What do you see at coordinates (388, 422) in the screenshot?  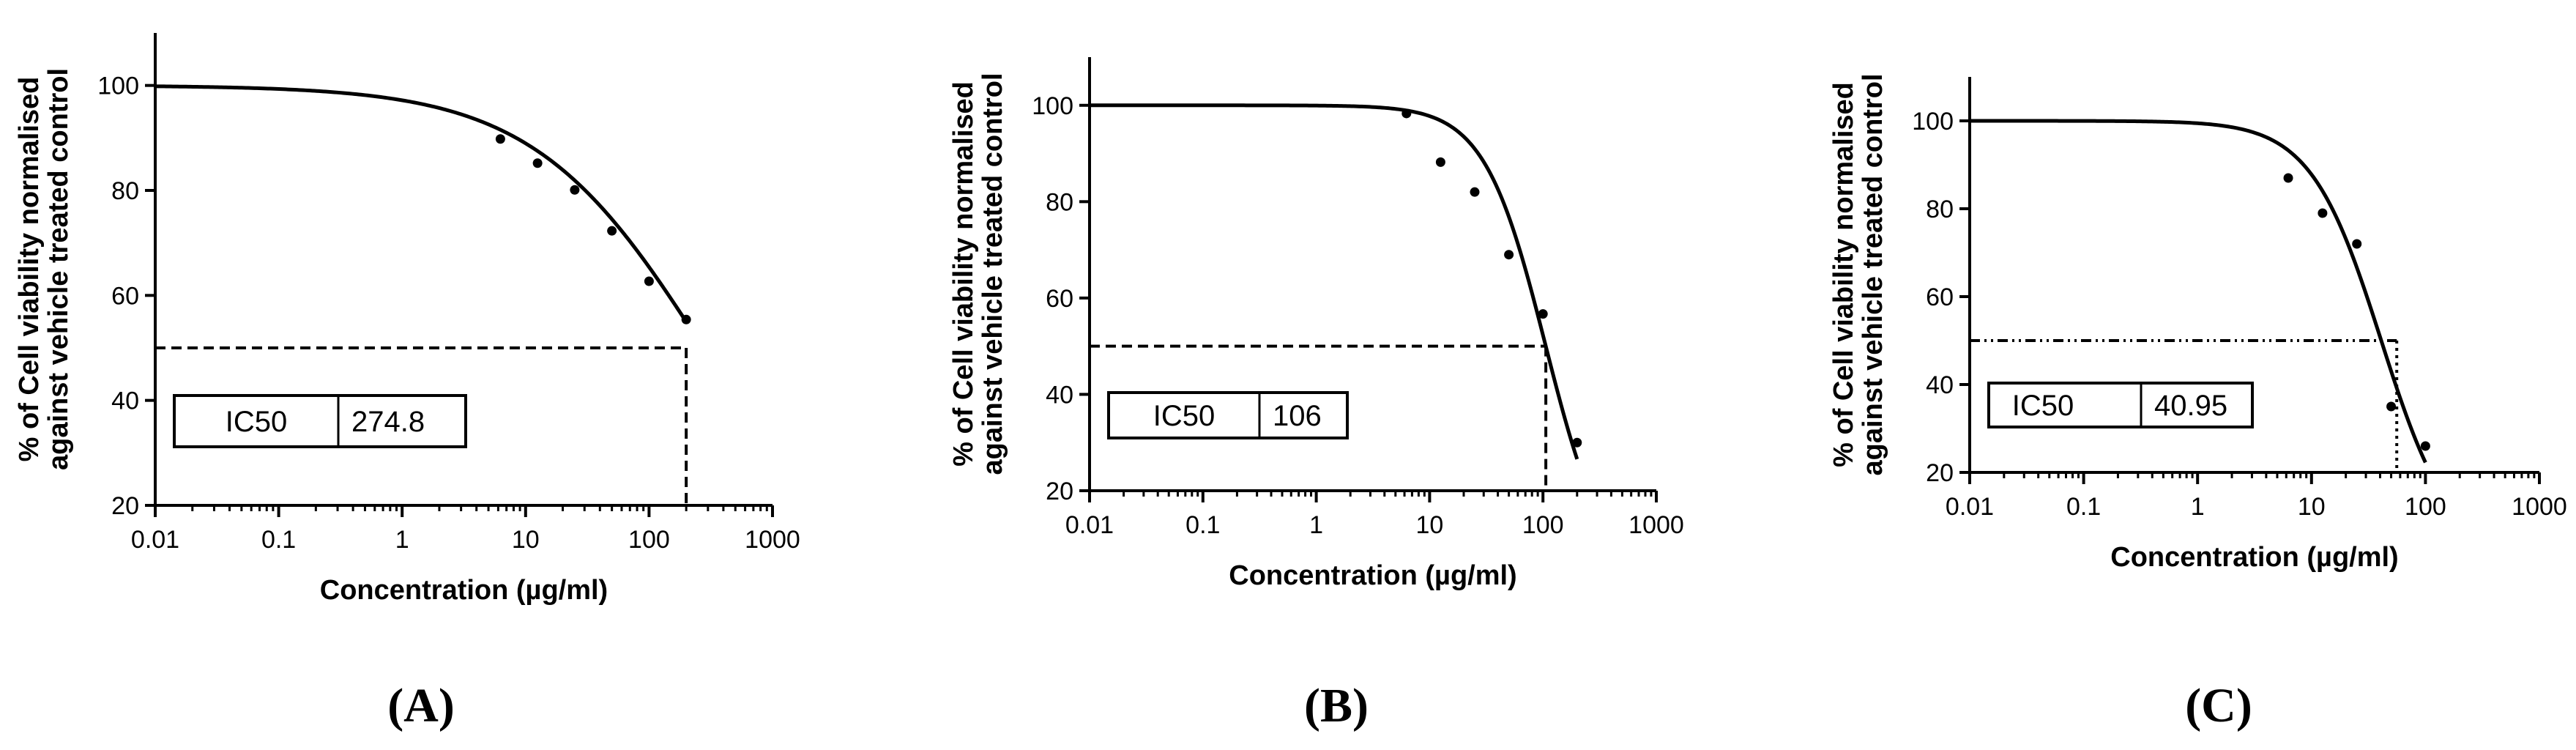 I see `ic50-value: 274.8` at bounding box center [388, 422].